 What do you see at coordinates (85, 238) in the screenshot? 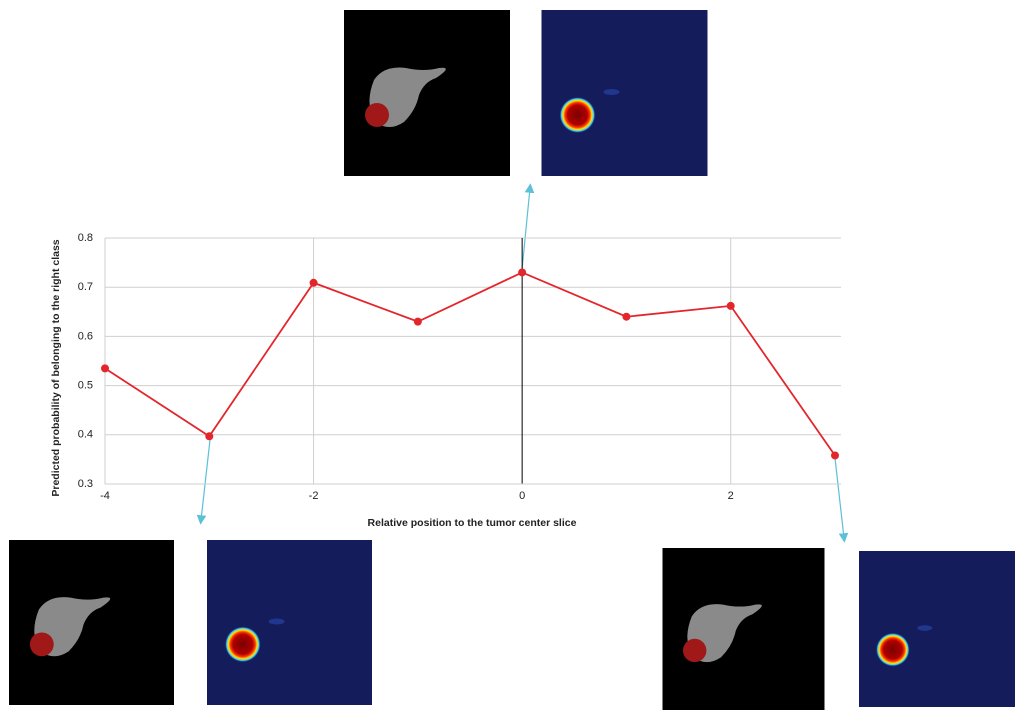
I see `y-tick-label: 0.8` at bounding box center [85, 238].